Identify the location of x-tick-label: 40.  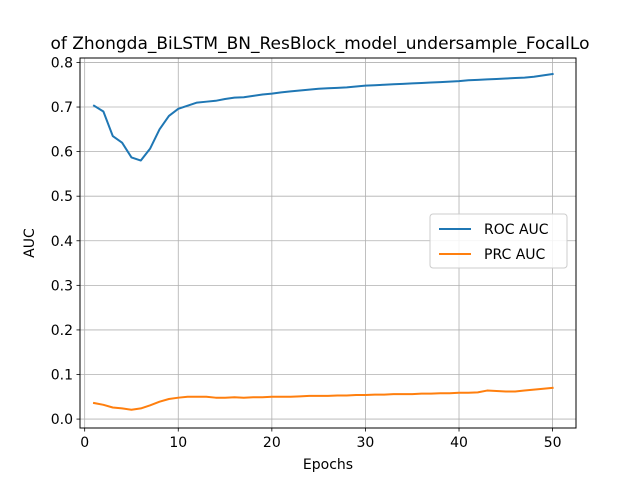
(459, 443).